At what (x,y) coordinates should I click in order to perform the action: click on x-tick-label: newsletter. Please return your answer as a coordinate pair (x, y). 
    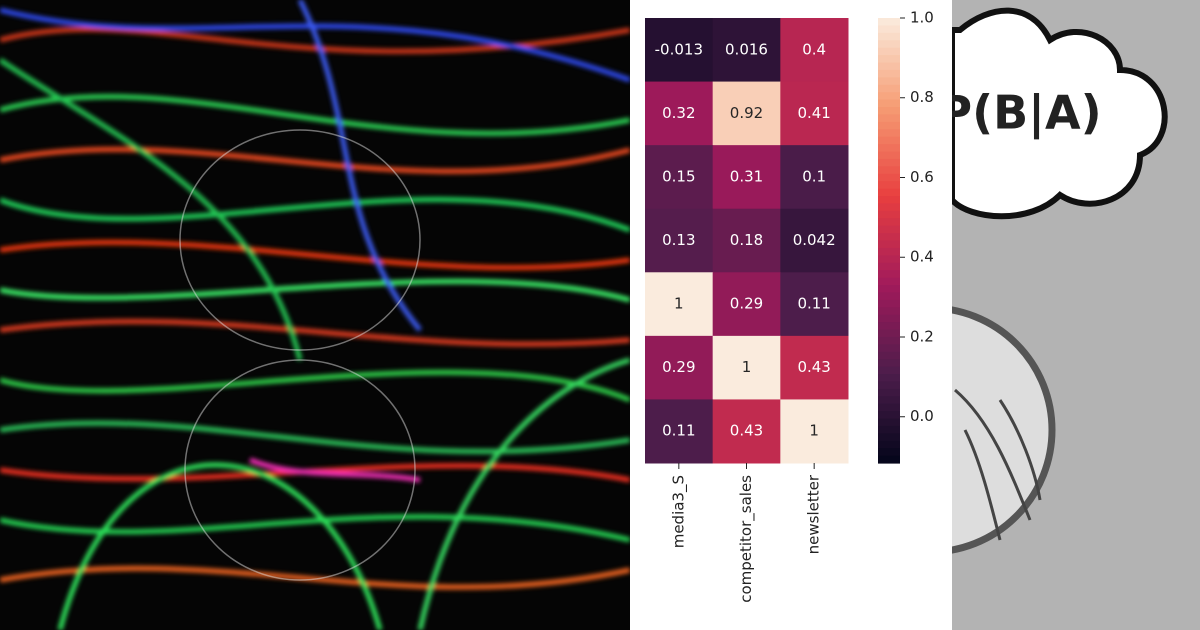
    Looking at the image, I should click on (814, 514).